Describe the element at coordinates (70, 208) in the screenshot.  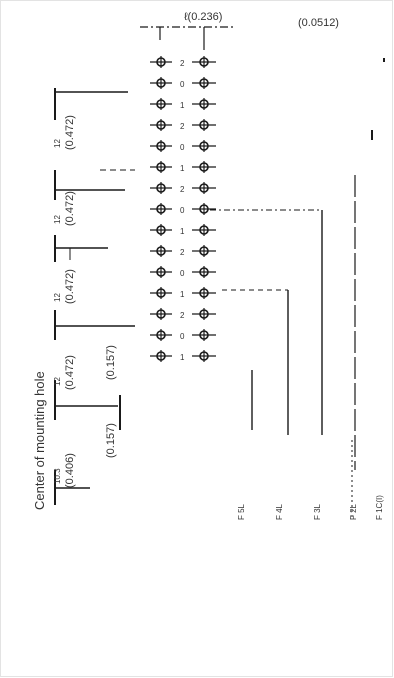
I see `dim-label-2: (0.472)` at that location.